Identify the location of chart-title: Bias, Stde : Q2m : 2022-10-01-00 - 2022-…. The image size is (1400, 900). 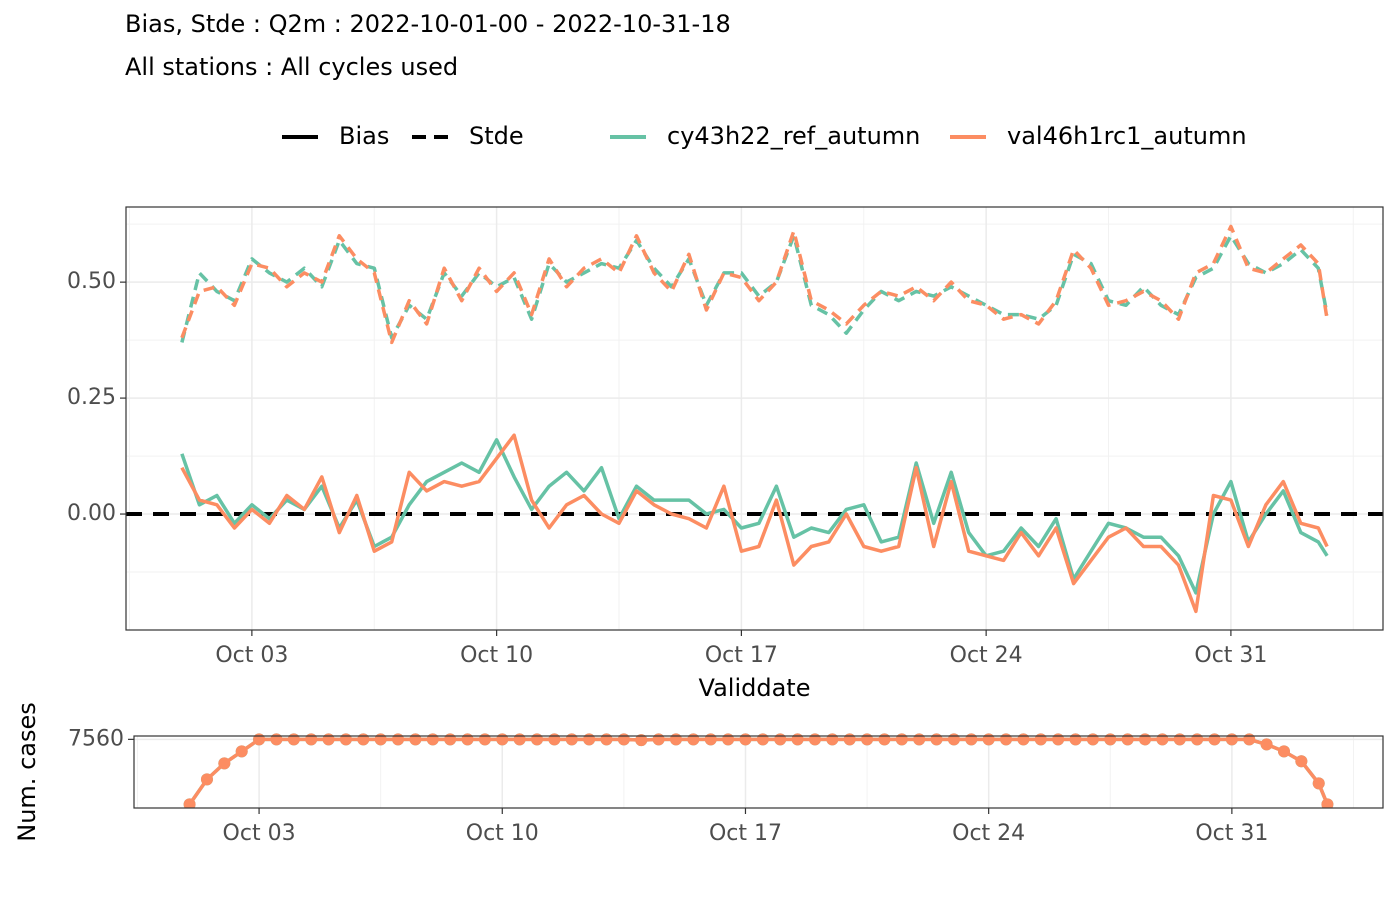
(428, 24).